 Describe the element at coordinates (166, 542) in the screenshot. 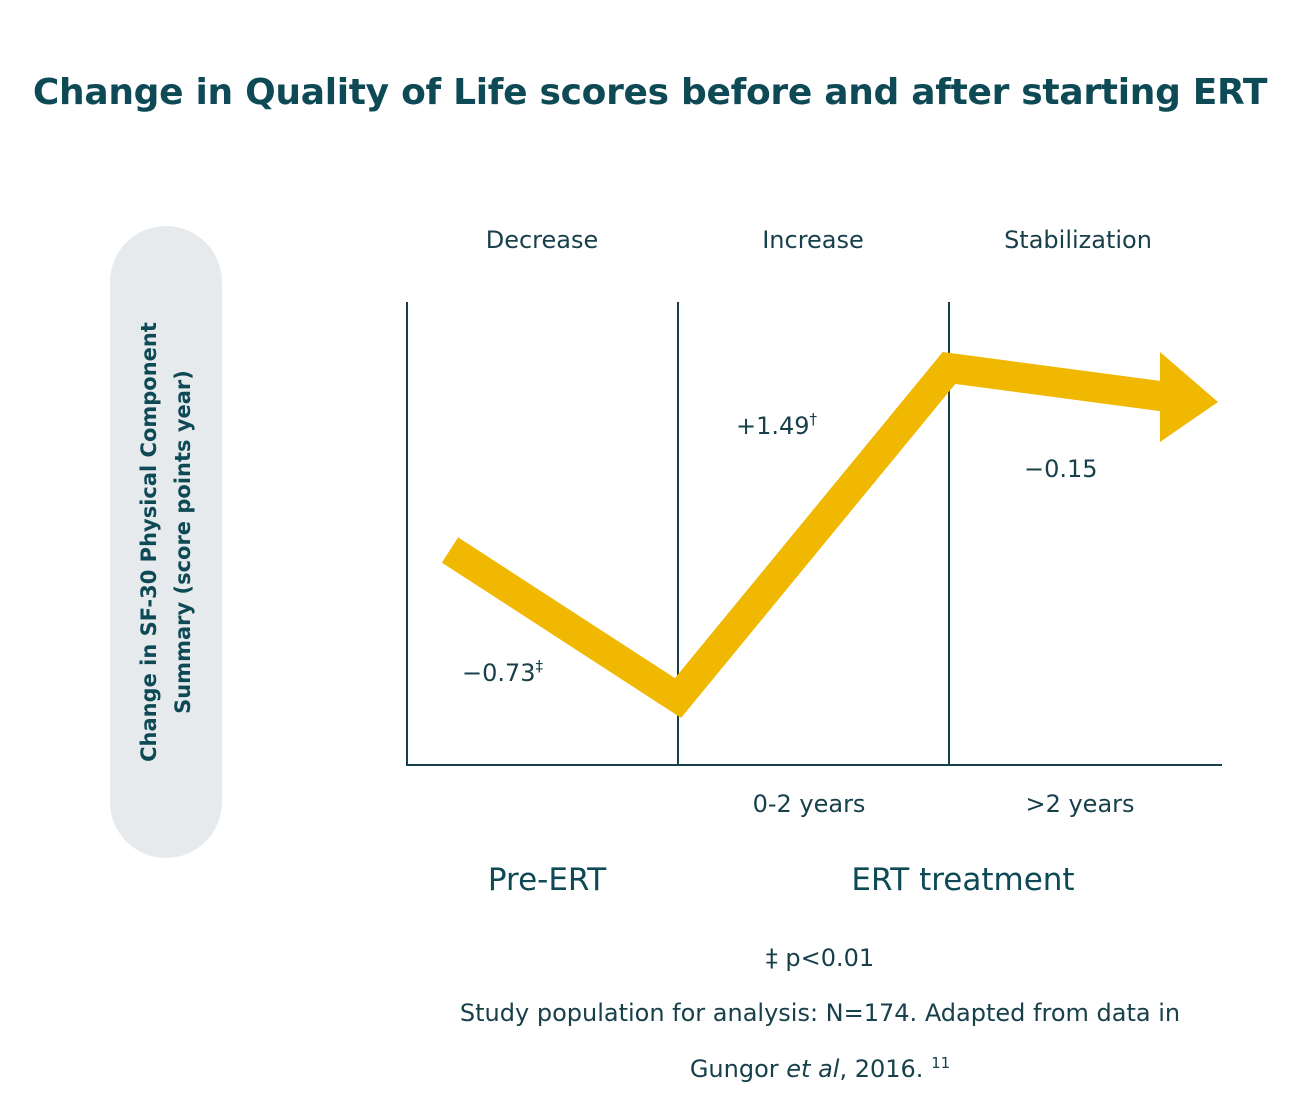

I see `y-axis-label-background` at that location.